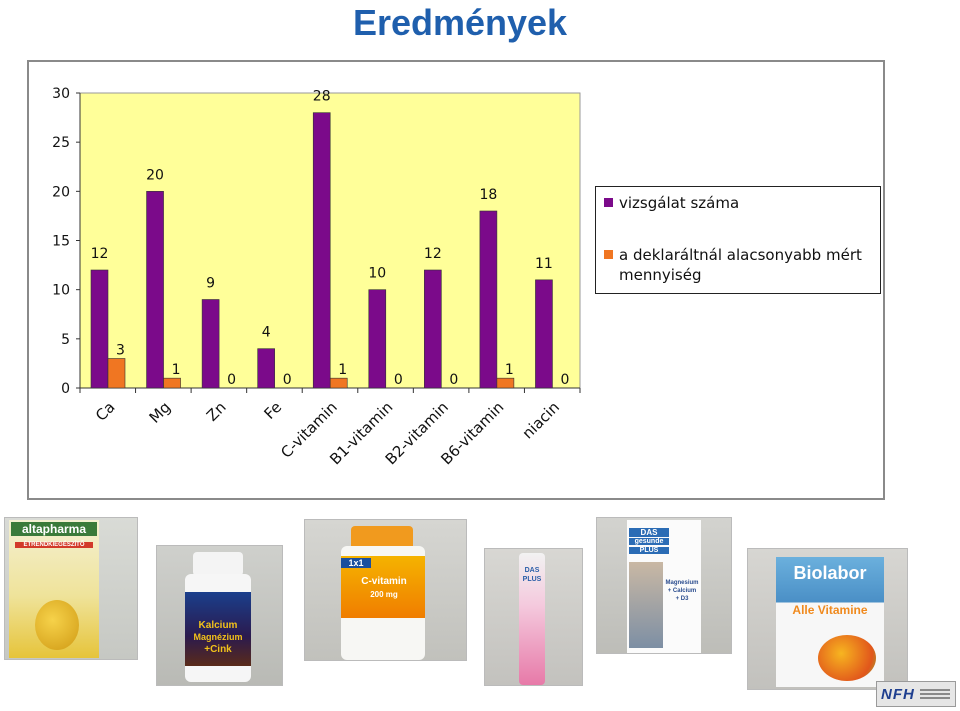  Describe the element at coordinates (898, 694) in the screenshot. I see `nfh-logo-text: NFH` at that location.